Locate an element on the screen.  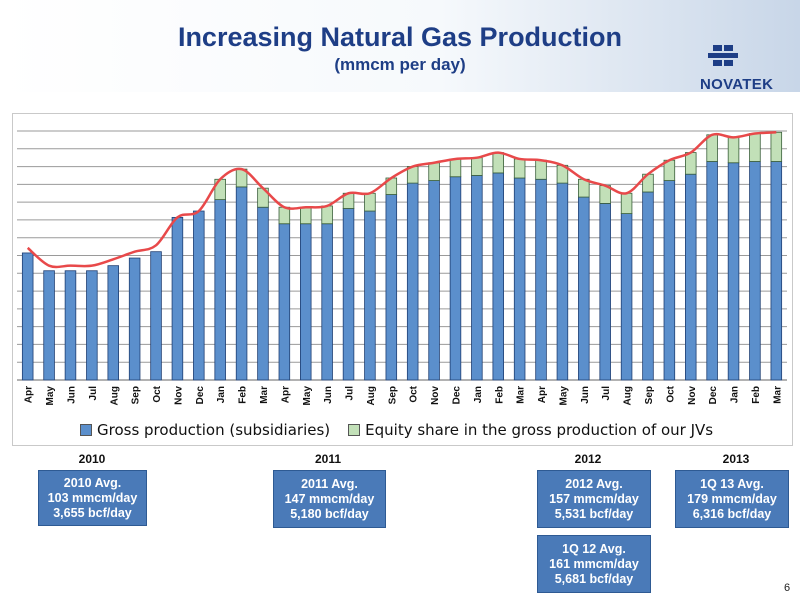
avg-box-2011-line2: 147 mmcm/day is located at coordinates (329, 498).